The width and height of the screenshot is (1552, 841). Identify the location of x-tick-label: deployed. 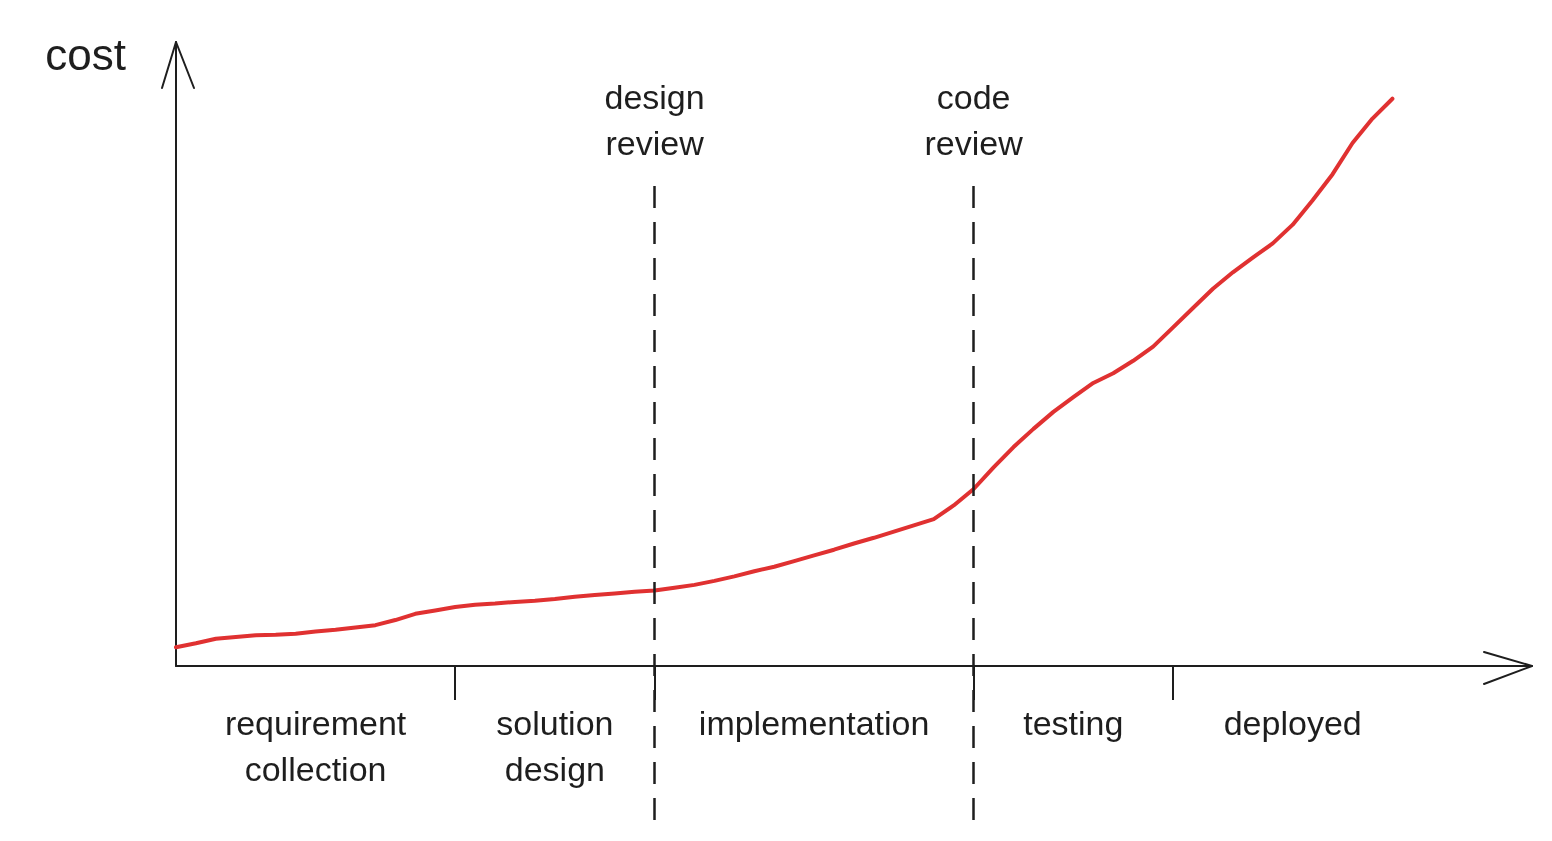
(1292, 723).